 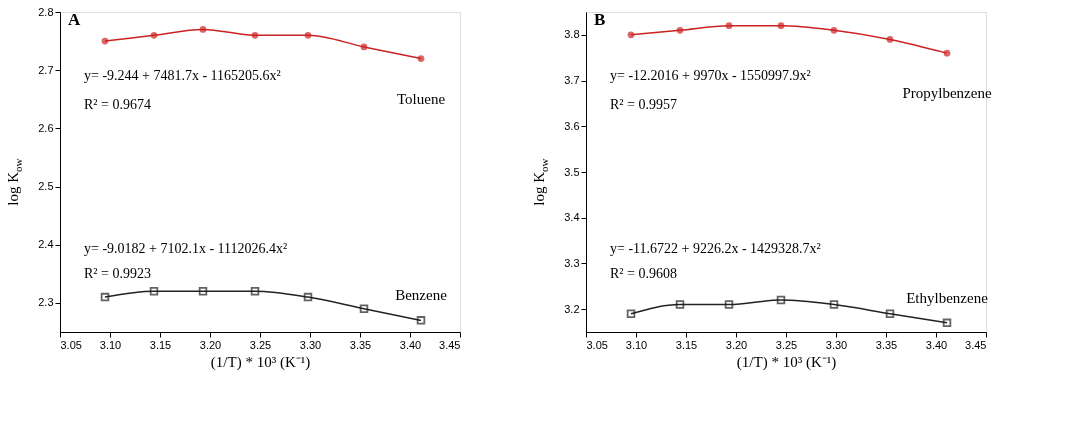 I want to click on annotation: y= -9.244 + 7481.7x - 1165205.6x², so click(x=182, y=75).